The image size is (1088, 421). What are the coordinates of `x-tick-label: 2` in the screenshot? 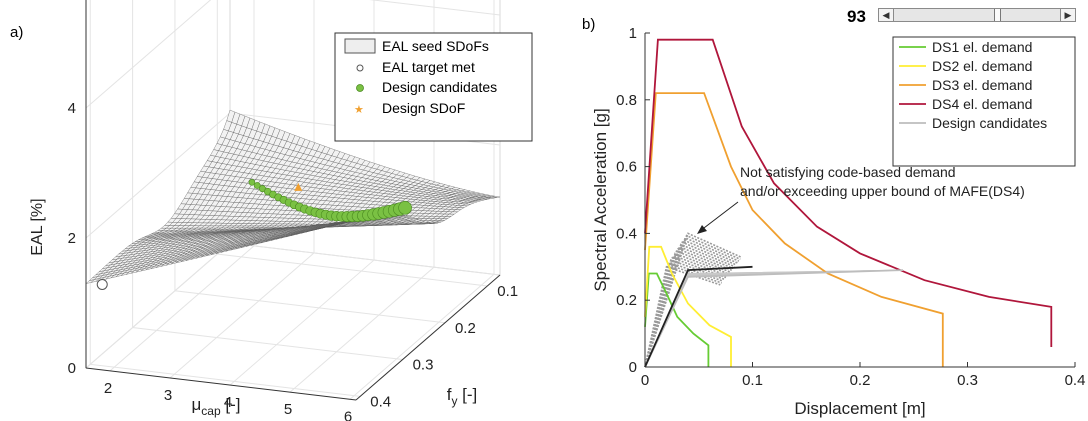 It's located at (108, 388).